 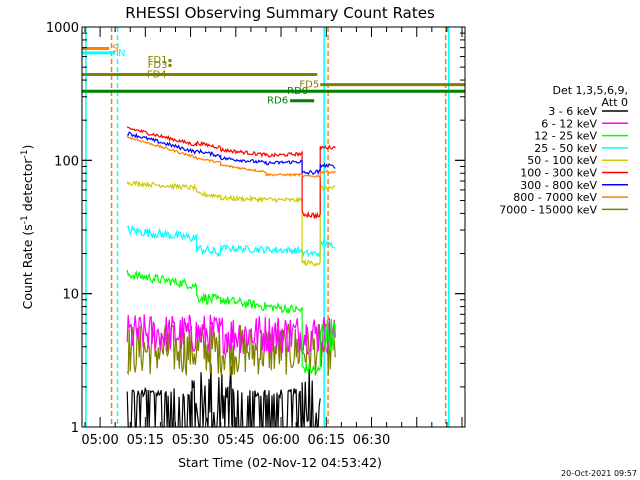 What do you see at coordinates (565, 136) in the screenshot?
I see `legend-entry-label: 12 - 25 keV` at bounding box center [565, 136].